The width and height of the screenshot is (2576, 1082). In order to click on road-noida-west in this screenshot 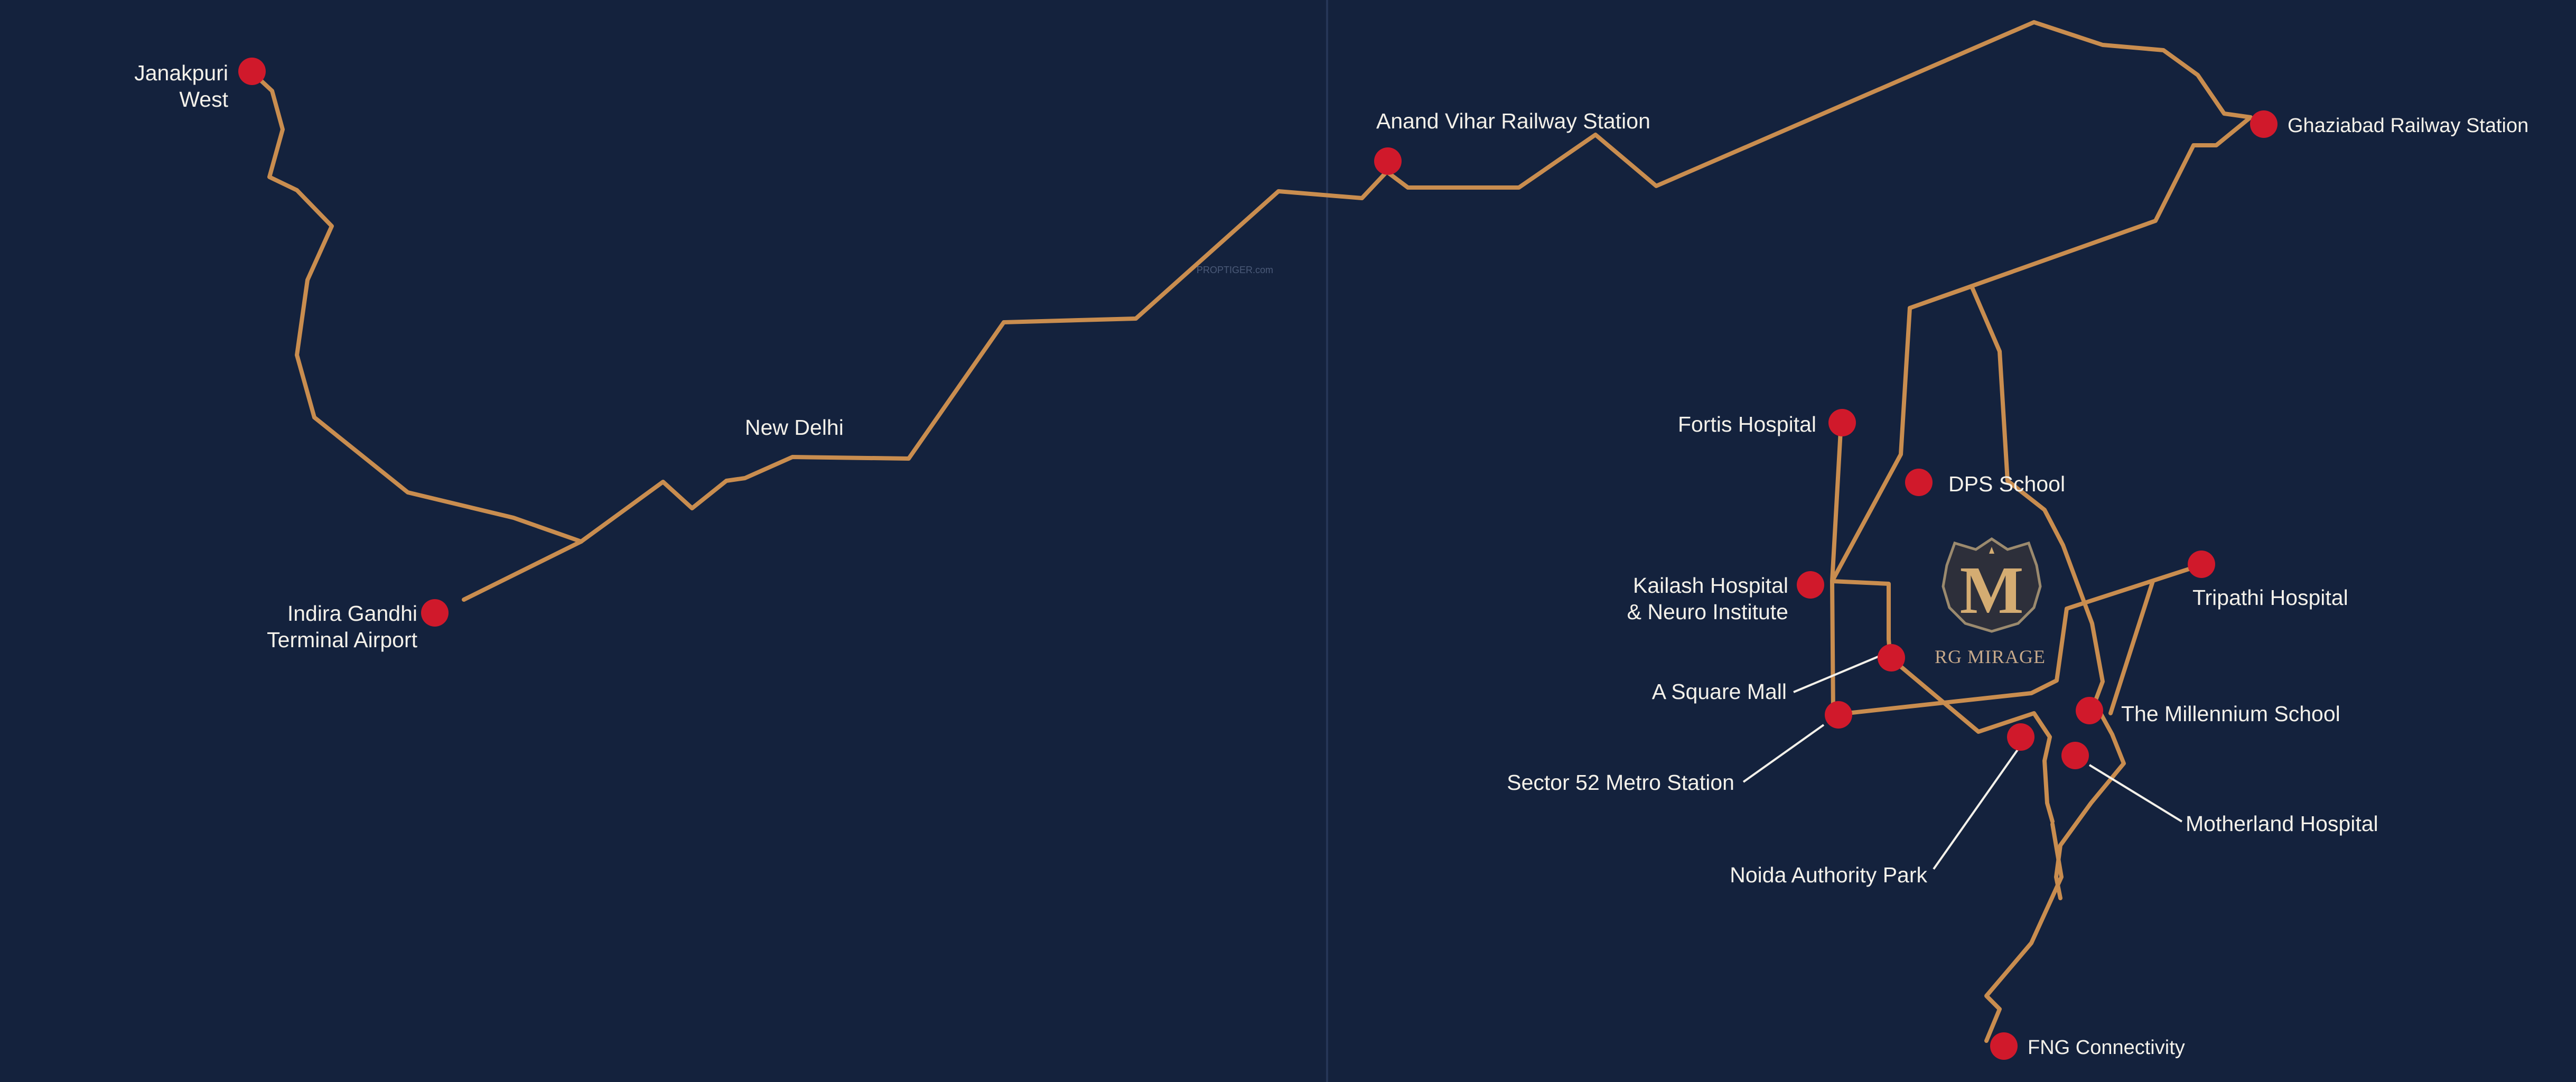, I will do `click(1871, 444)`.